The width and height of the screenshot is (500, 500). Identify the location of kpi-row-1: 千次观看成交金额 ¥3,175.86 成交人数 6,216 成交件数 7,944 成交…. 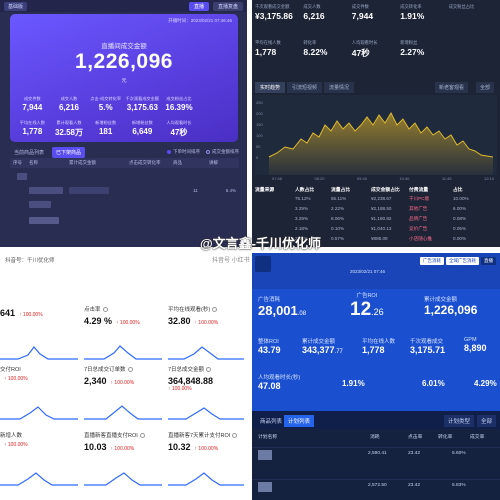
(376, 12).